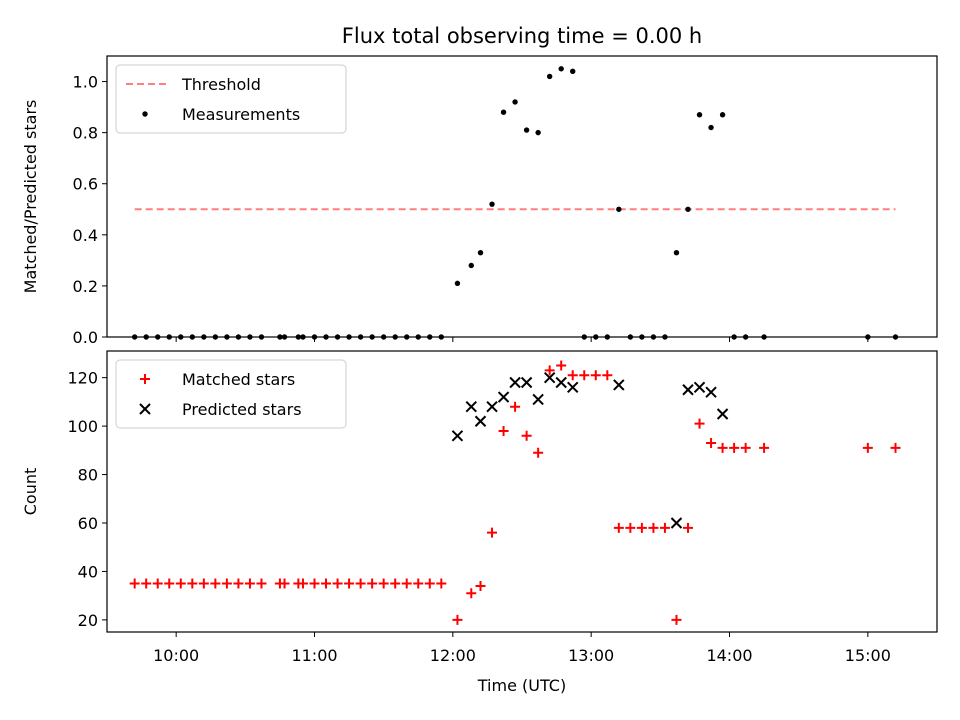  Describe the element at coordinates (85, 286) in the screenshot. I see `y-tick-label: 0.2` at that location.